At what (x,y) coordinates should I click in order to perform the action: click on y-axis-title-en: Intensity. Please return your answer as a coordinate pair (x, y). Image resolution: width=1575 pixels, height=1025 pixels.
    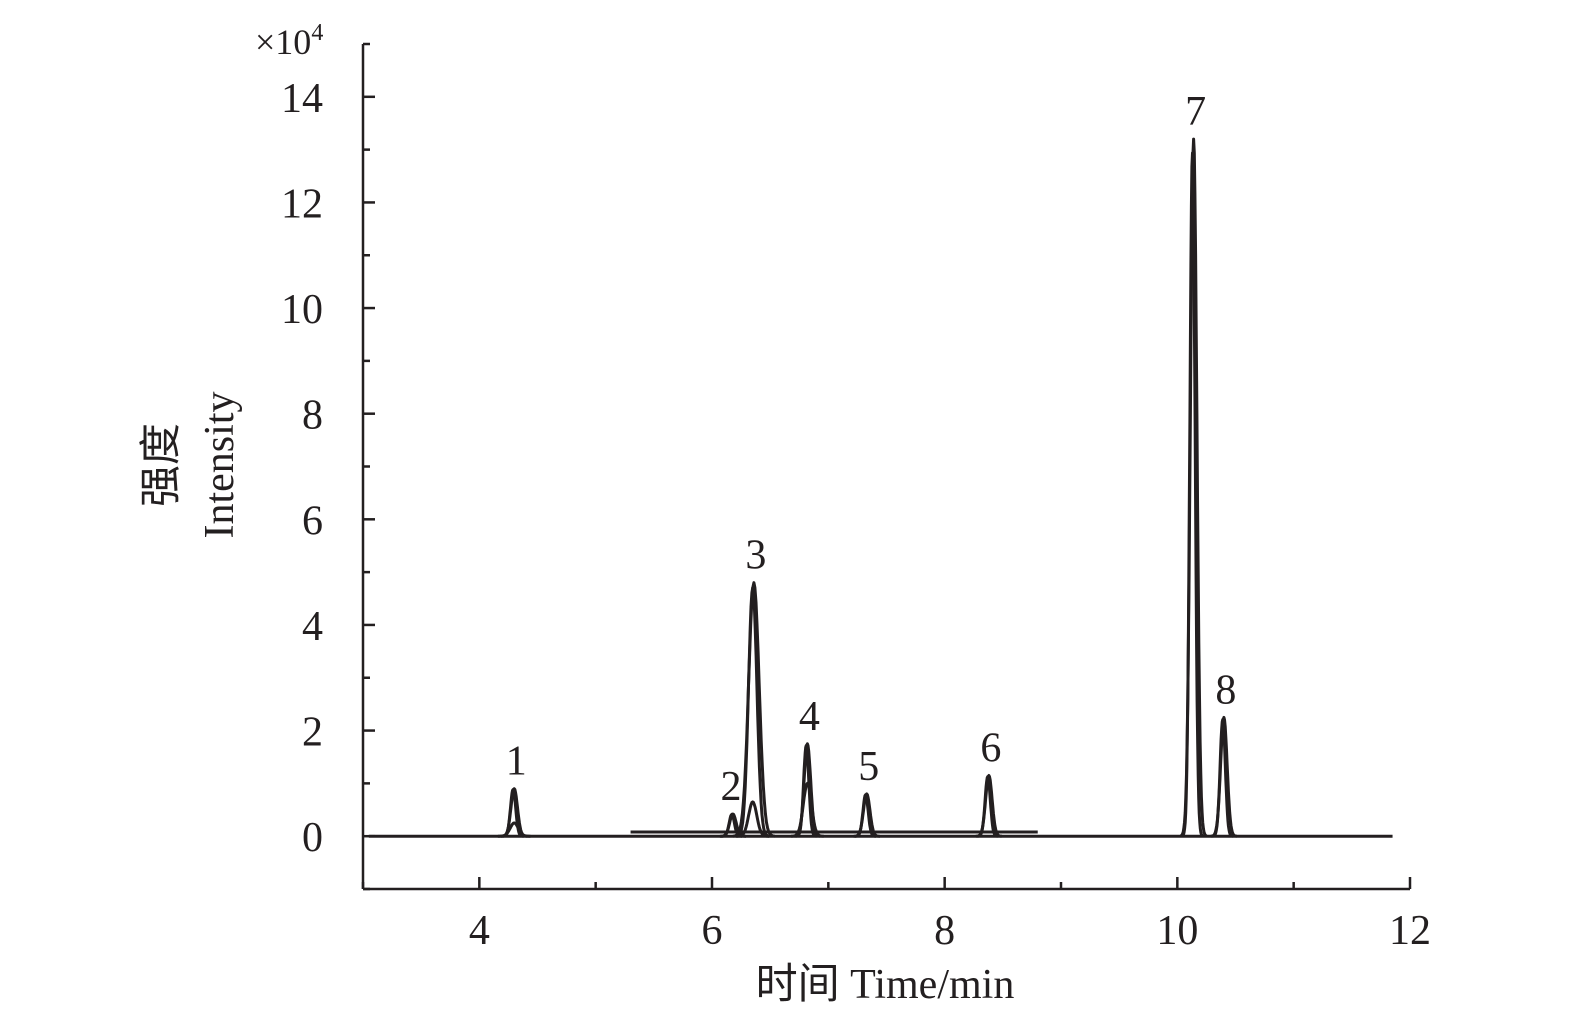
    Looking at the image, I should click on (220, 465).